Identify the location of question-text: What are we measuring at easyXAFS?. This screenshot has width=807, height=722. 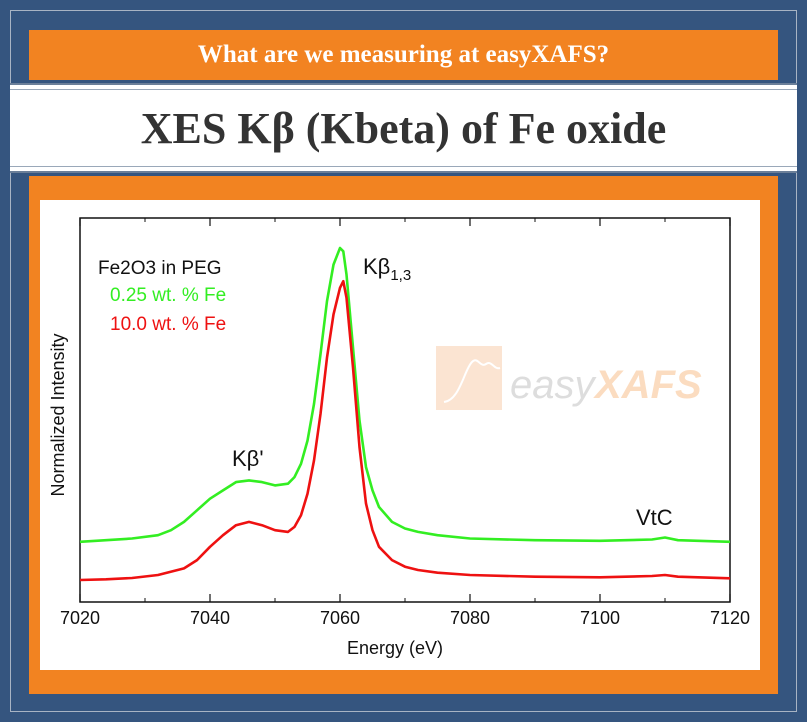
(403, 54).